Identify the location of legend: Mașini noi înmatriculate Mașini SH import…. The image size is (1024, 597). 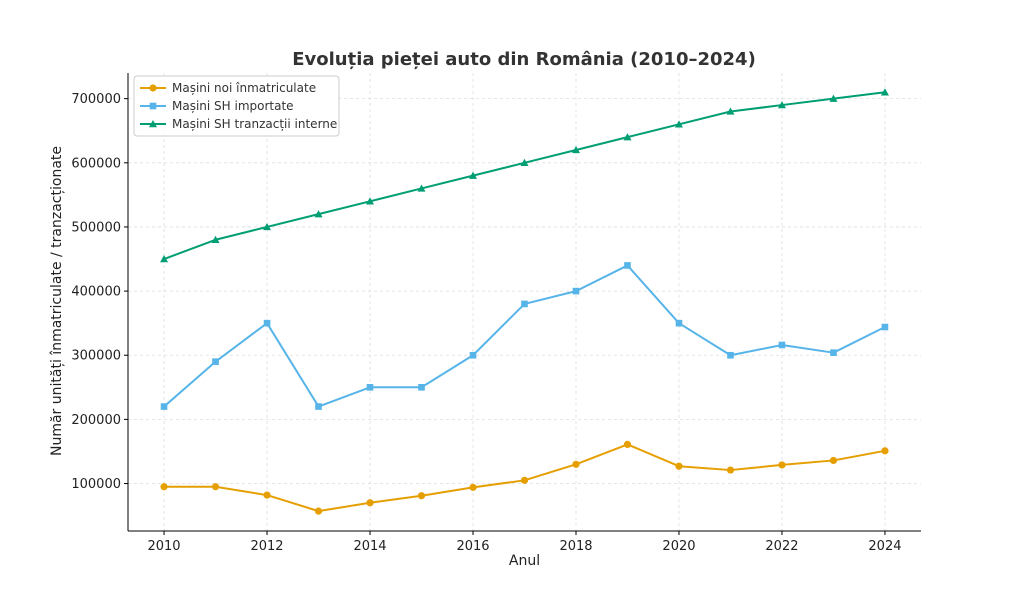
(236, 106).